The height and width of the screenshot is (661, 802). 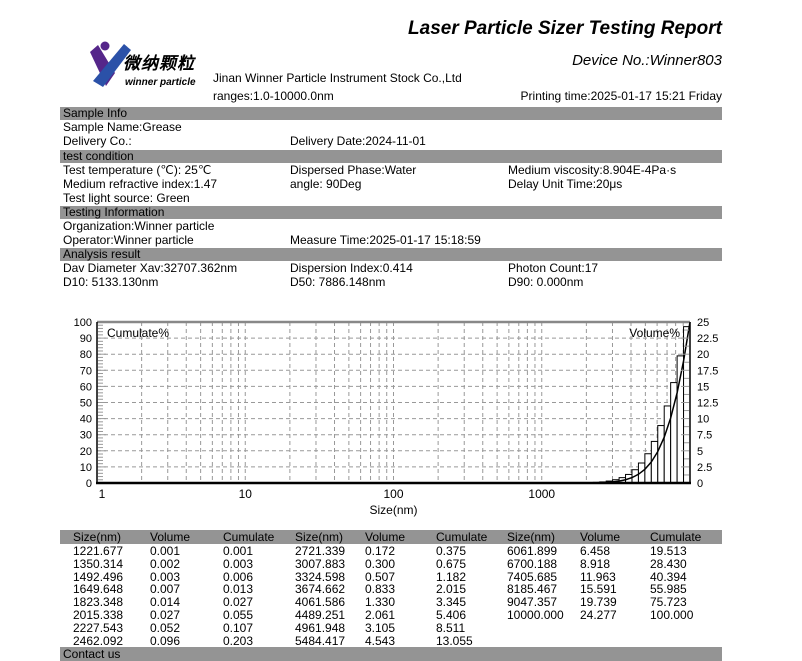 What do you see at coordinates (592, 170) in the screenshot?
I see `medium-viscosity: Medium viscosity:8.904E-4Pa·s` at bounding box center [592, 170].